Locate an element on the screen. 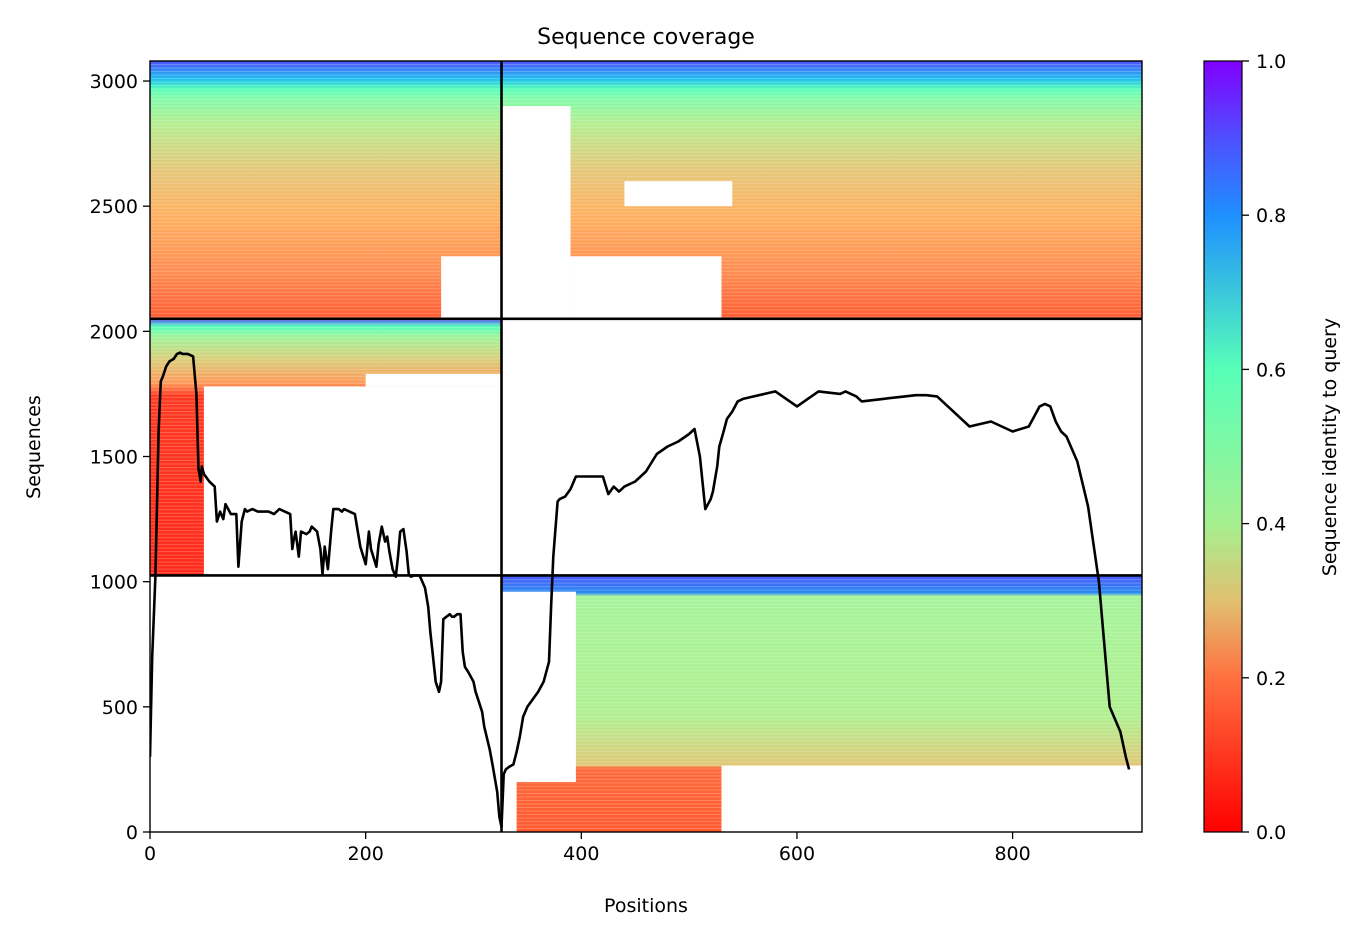  y-tick-label: 500 is located at coordinates (120, 708).